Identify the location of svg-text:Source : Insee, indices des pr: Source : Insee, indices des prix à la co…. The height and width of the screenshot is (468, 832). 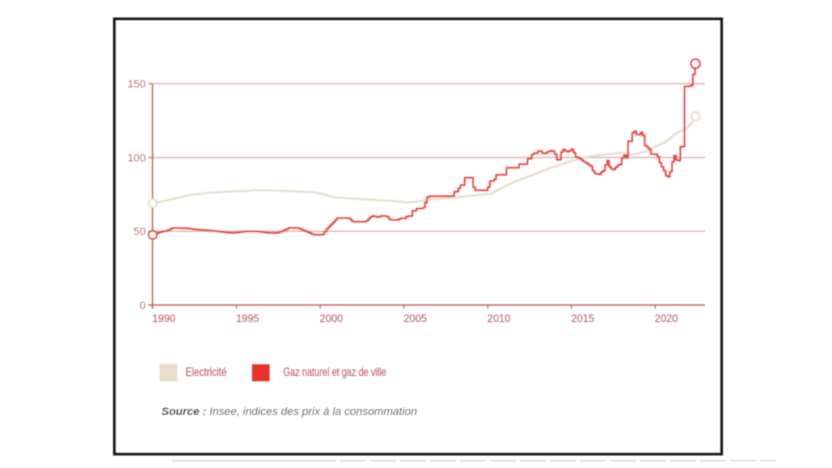
(290, 412).